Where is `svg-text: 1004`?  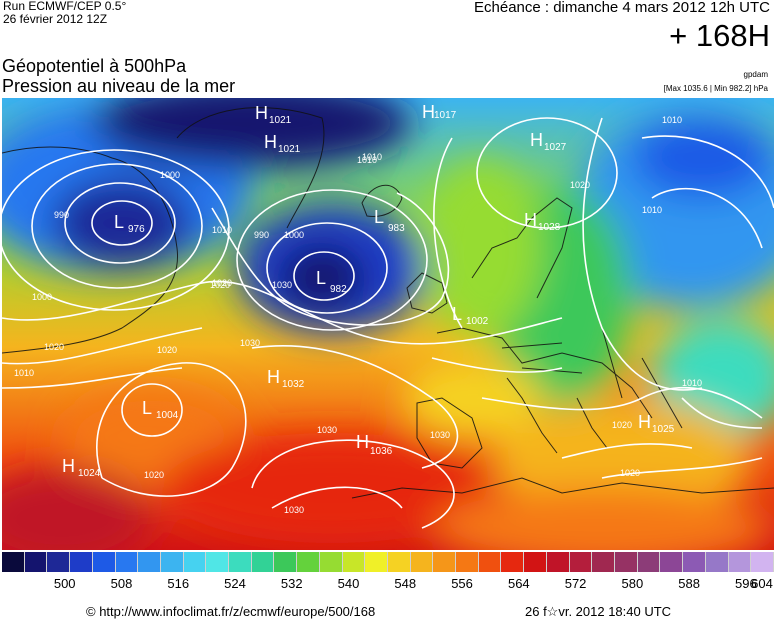
svg-text: 1004 is located at coordinates (167, 415).